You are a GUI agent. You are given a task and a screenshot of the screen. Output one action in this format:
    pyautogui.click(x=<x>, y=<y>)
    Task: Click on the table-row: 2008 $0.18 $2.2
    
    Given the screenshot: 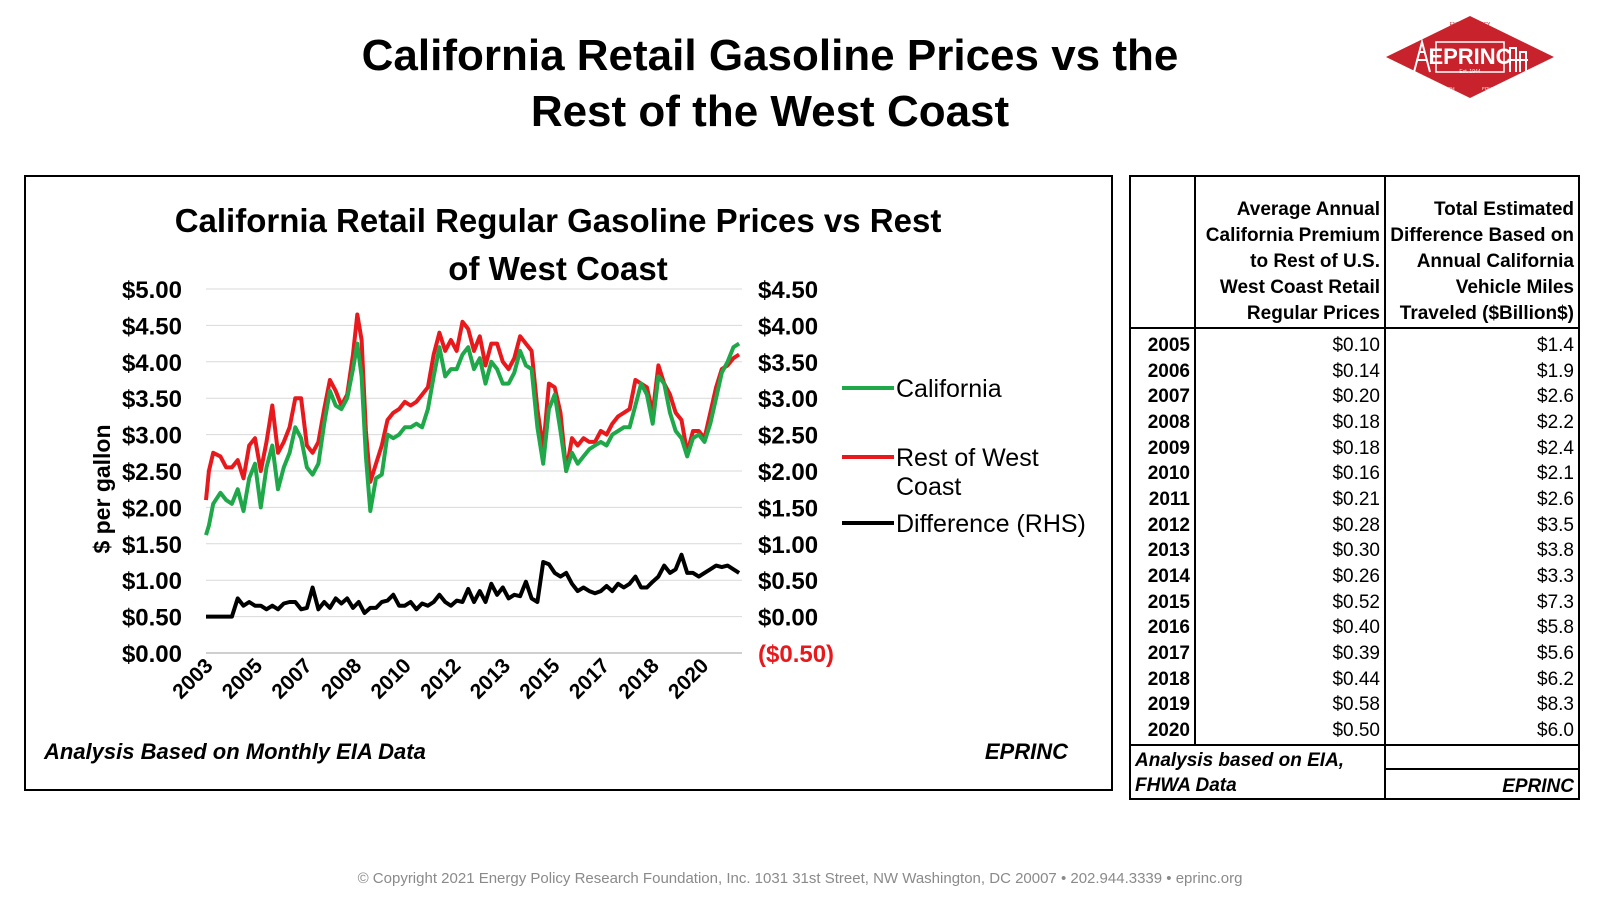 What is the action you would take?
    pyautogui.click(x=1354, y=423)
    